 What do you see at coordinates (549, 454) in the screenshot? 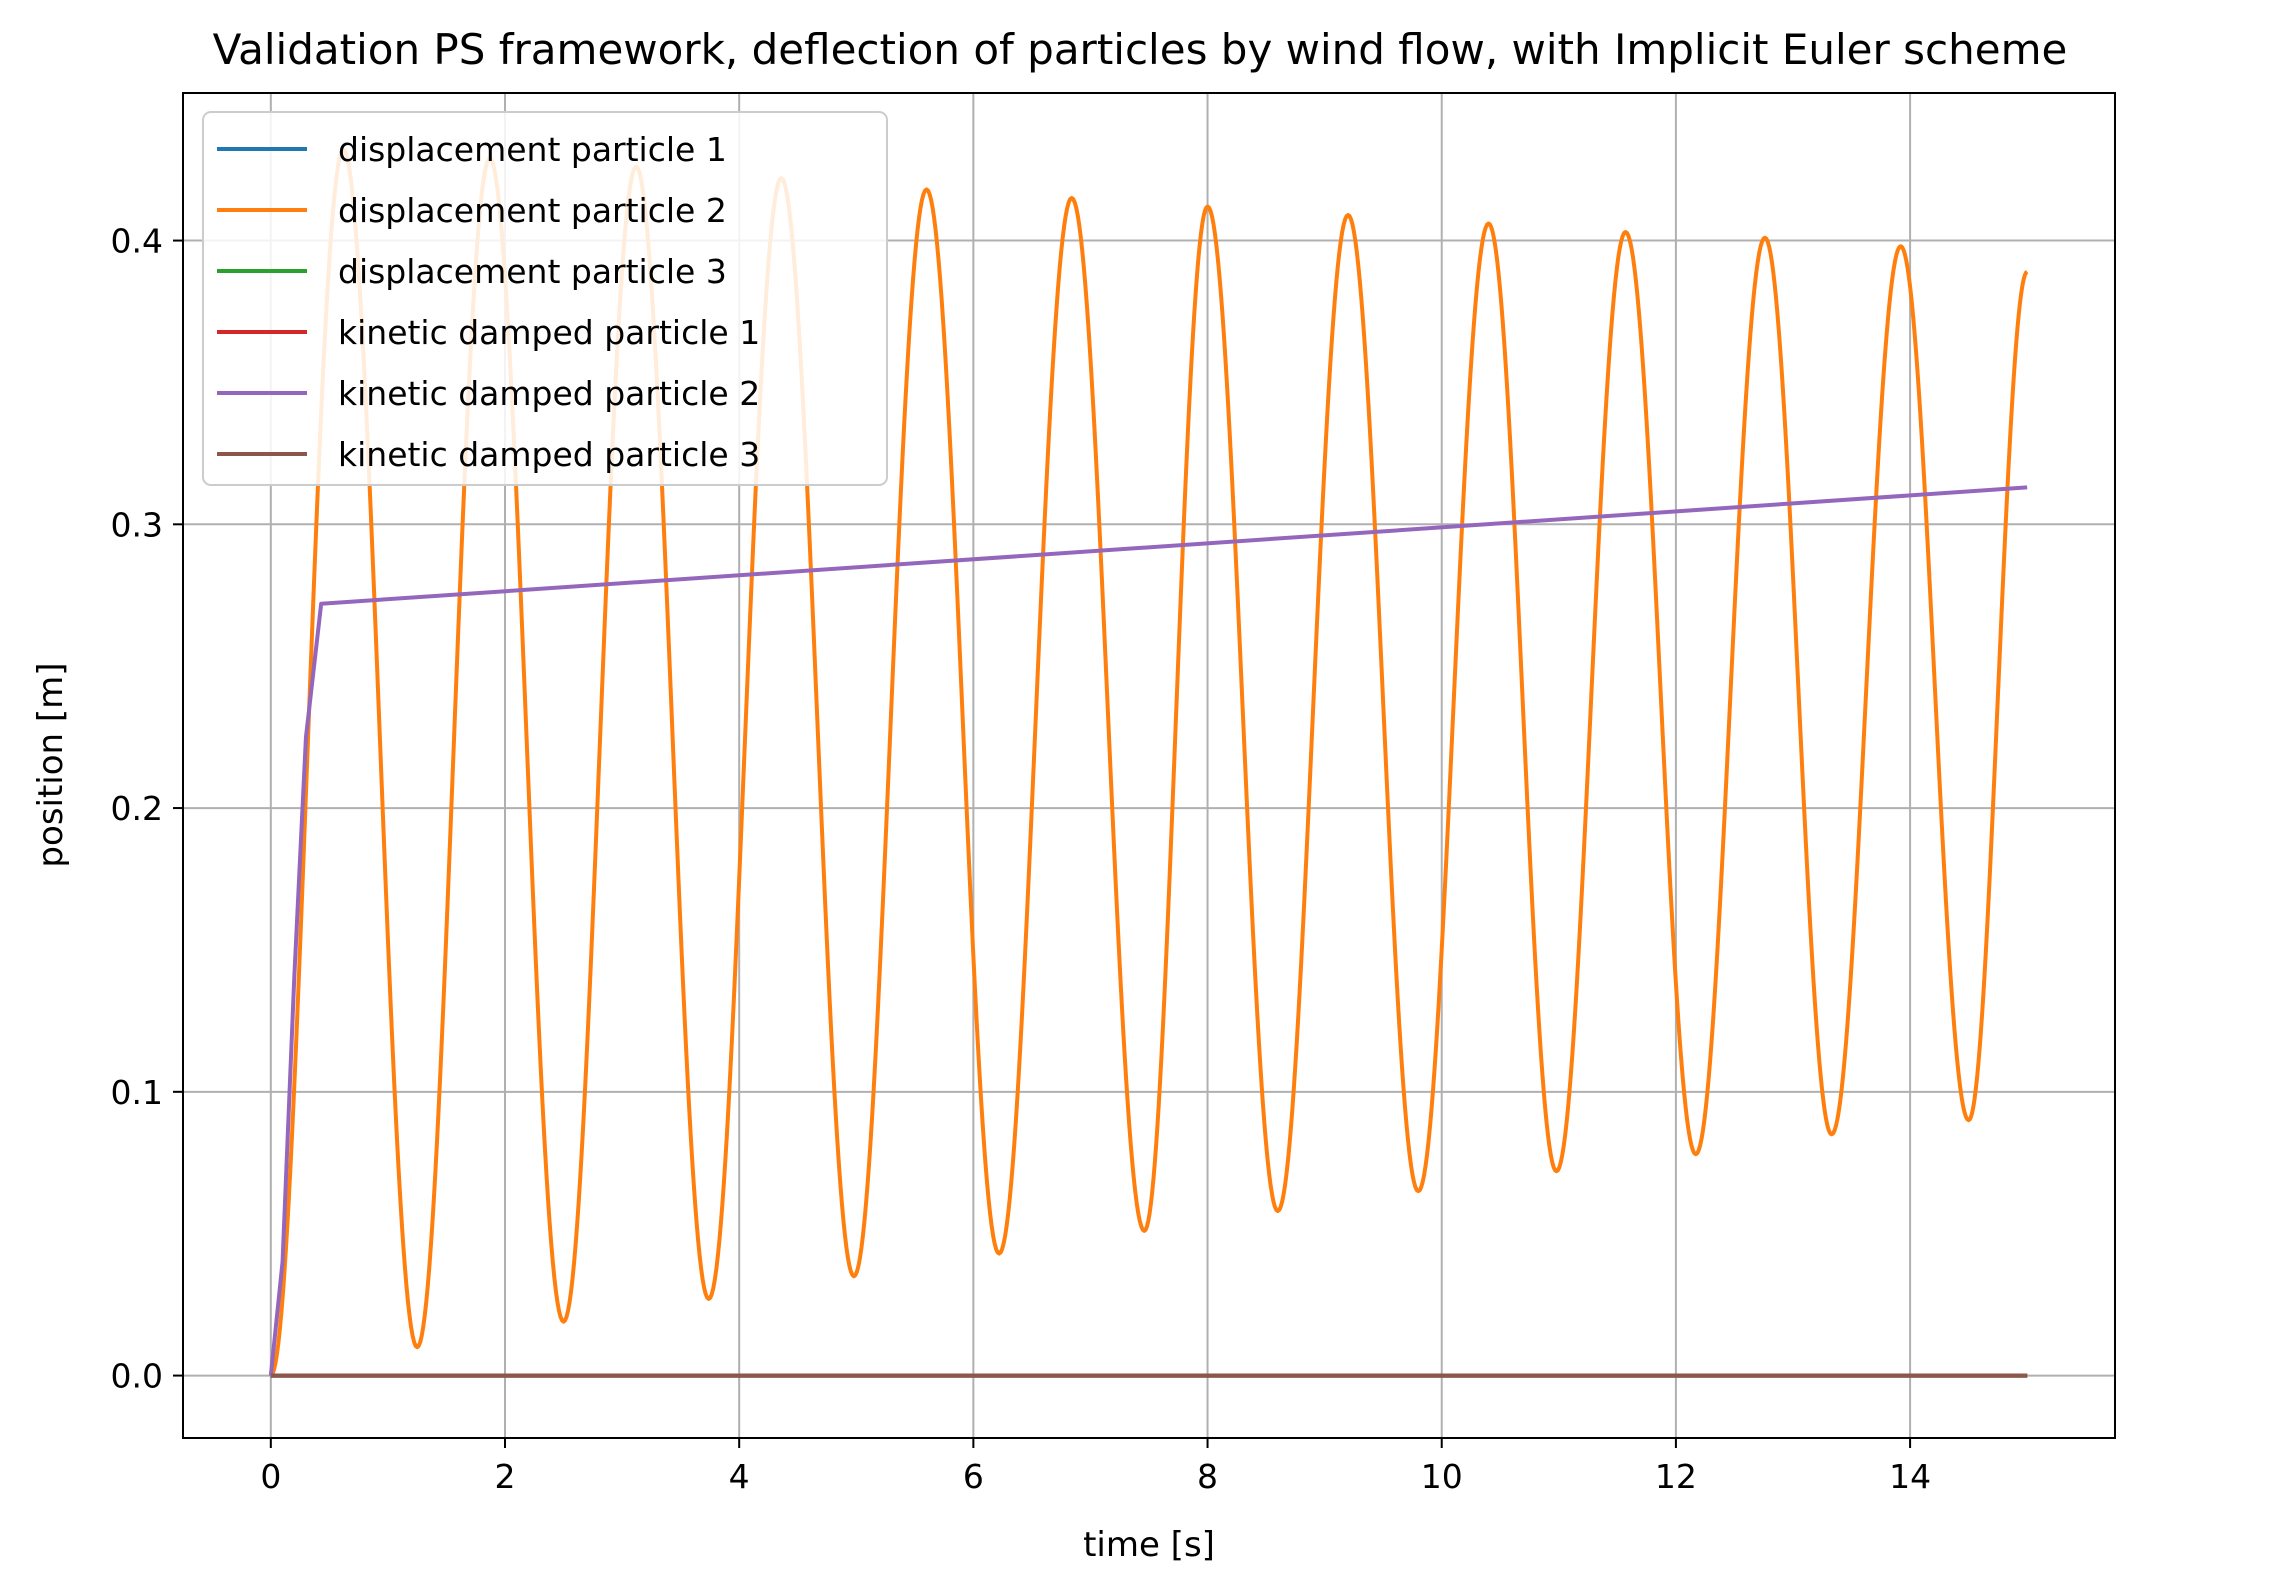
I see `legend-label-6: kinetic damped particle 3` at bounding box center [549, 454].